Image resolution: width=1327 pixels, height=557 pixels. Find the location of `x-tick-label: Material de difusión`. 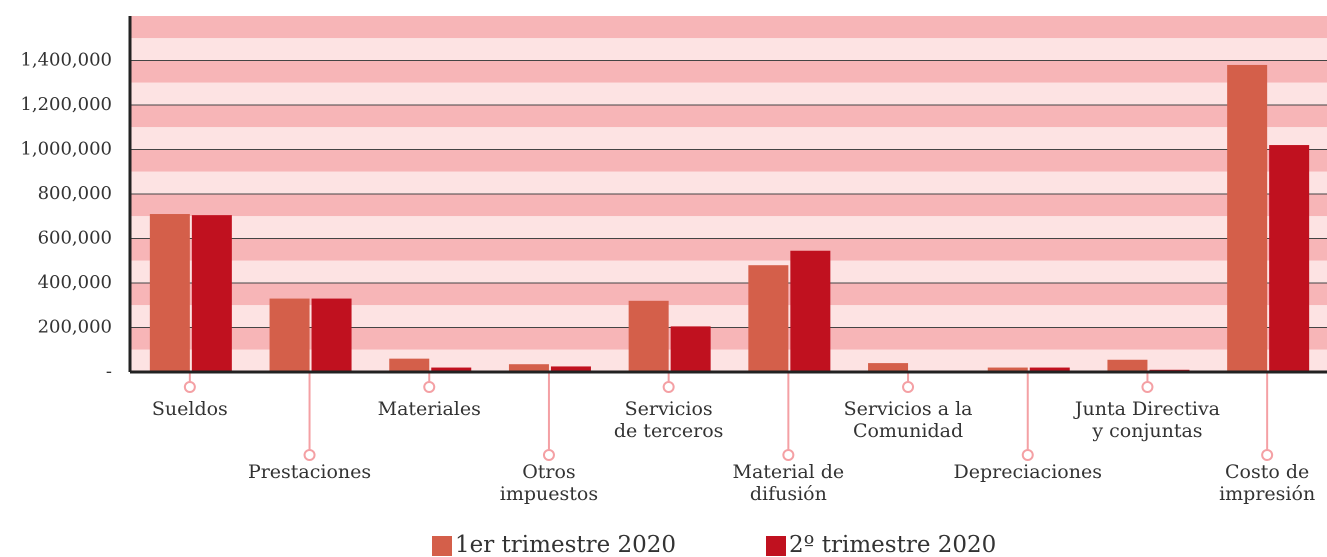

x-tick-label: Material de difusión is located at coordinates (789, 483).